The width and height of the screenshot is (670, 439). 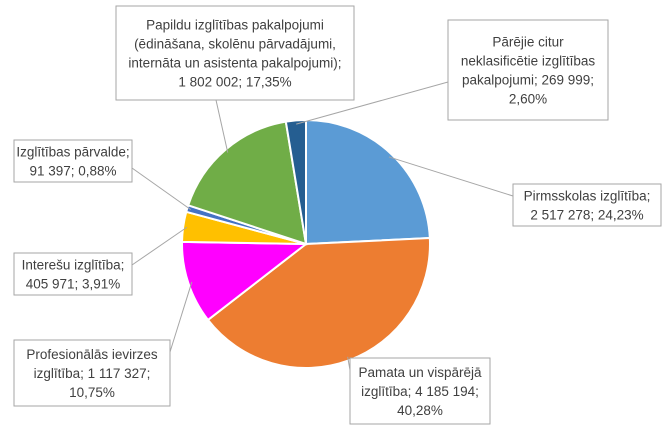 What do you see at coordinates (295, 181) in the screenshot?
I see `pie-slice-parejie-citur` at bounding box center [295, 181].